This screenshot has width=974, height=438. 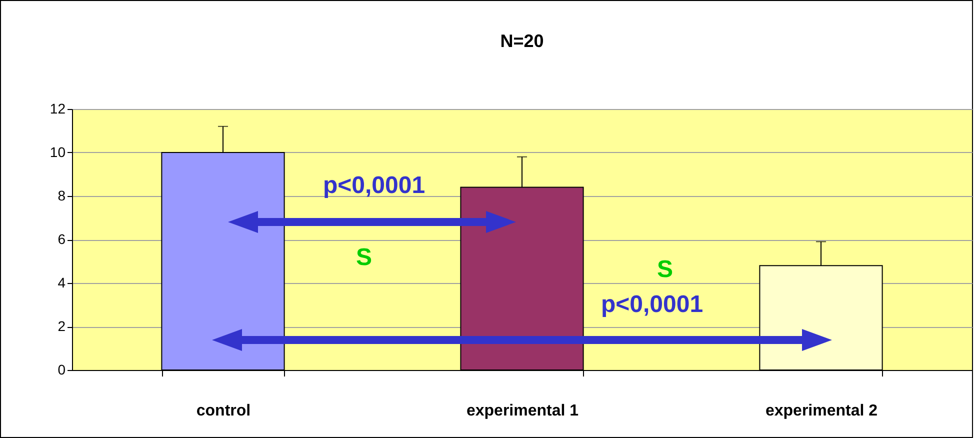 I want to click on y-tick-label: 12, so click(x=58, y=108).